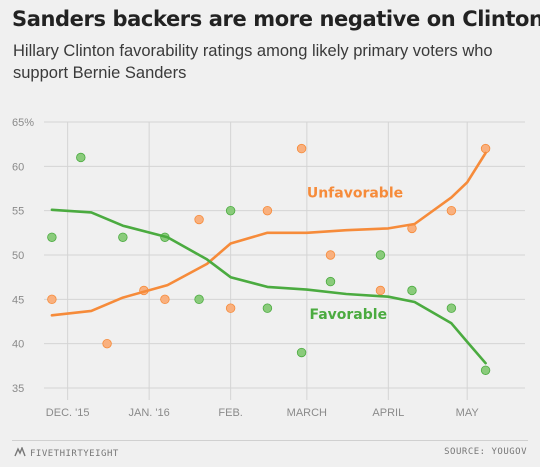 Image resolution: width=540 pixels, height=467 pixels. Describe the element at coordinates (388, 413) in the screenshot. I see `x-tick-label: APRIL` at that location.